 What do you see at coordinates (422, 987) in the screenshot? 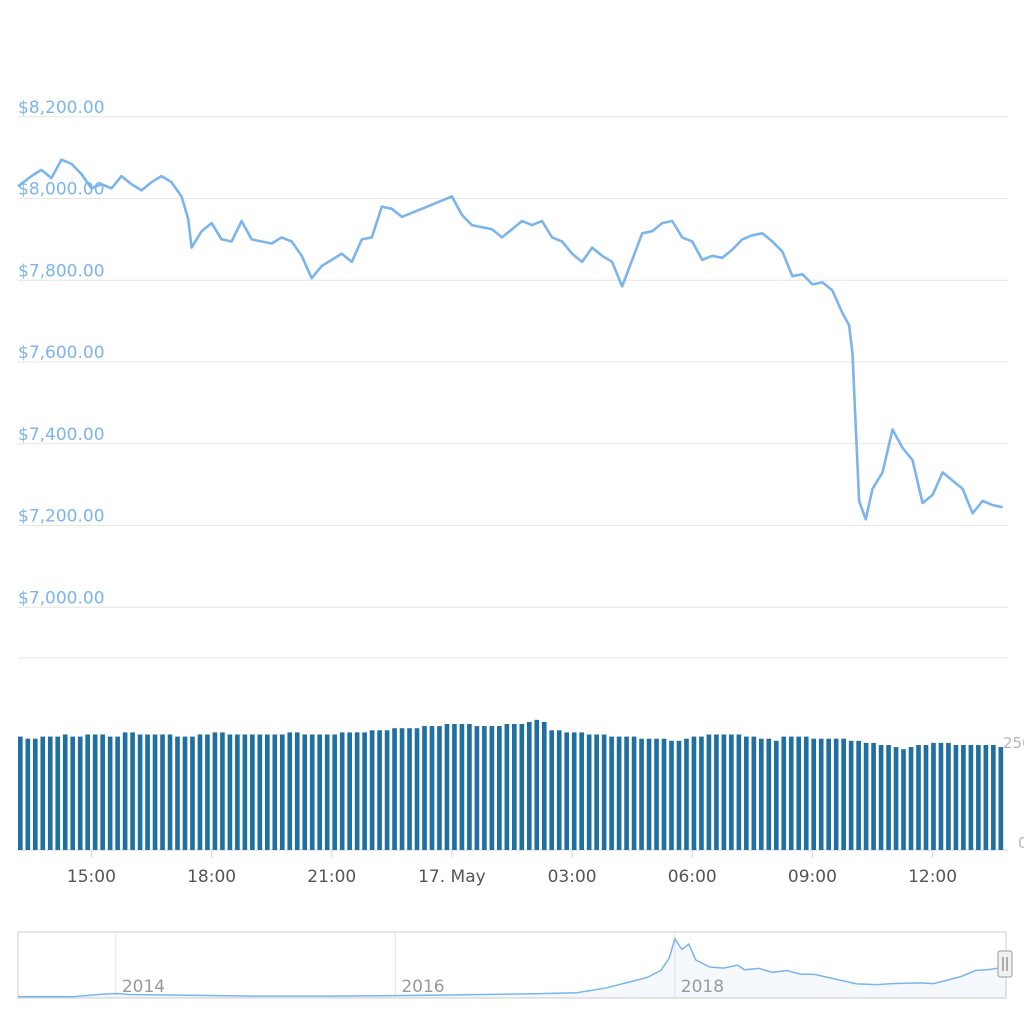
I see `navigator-year-label: 2016` at bounding box center [422, 987].